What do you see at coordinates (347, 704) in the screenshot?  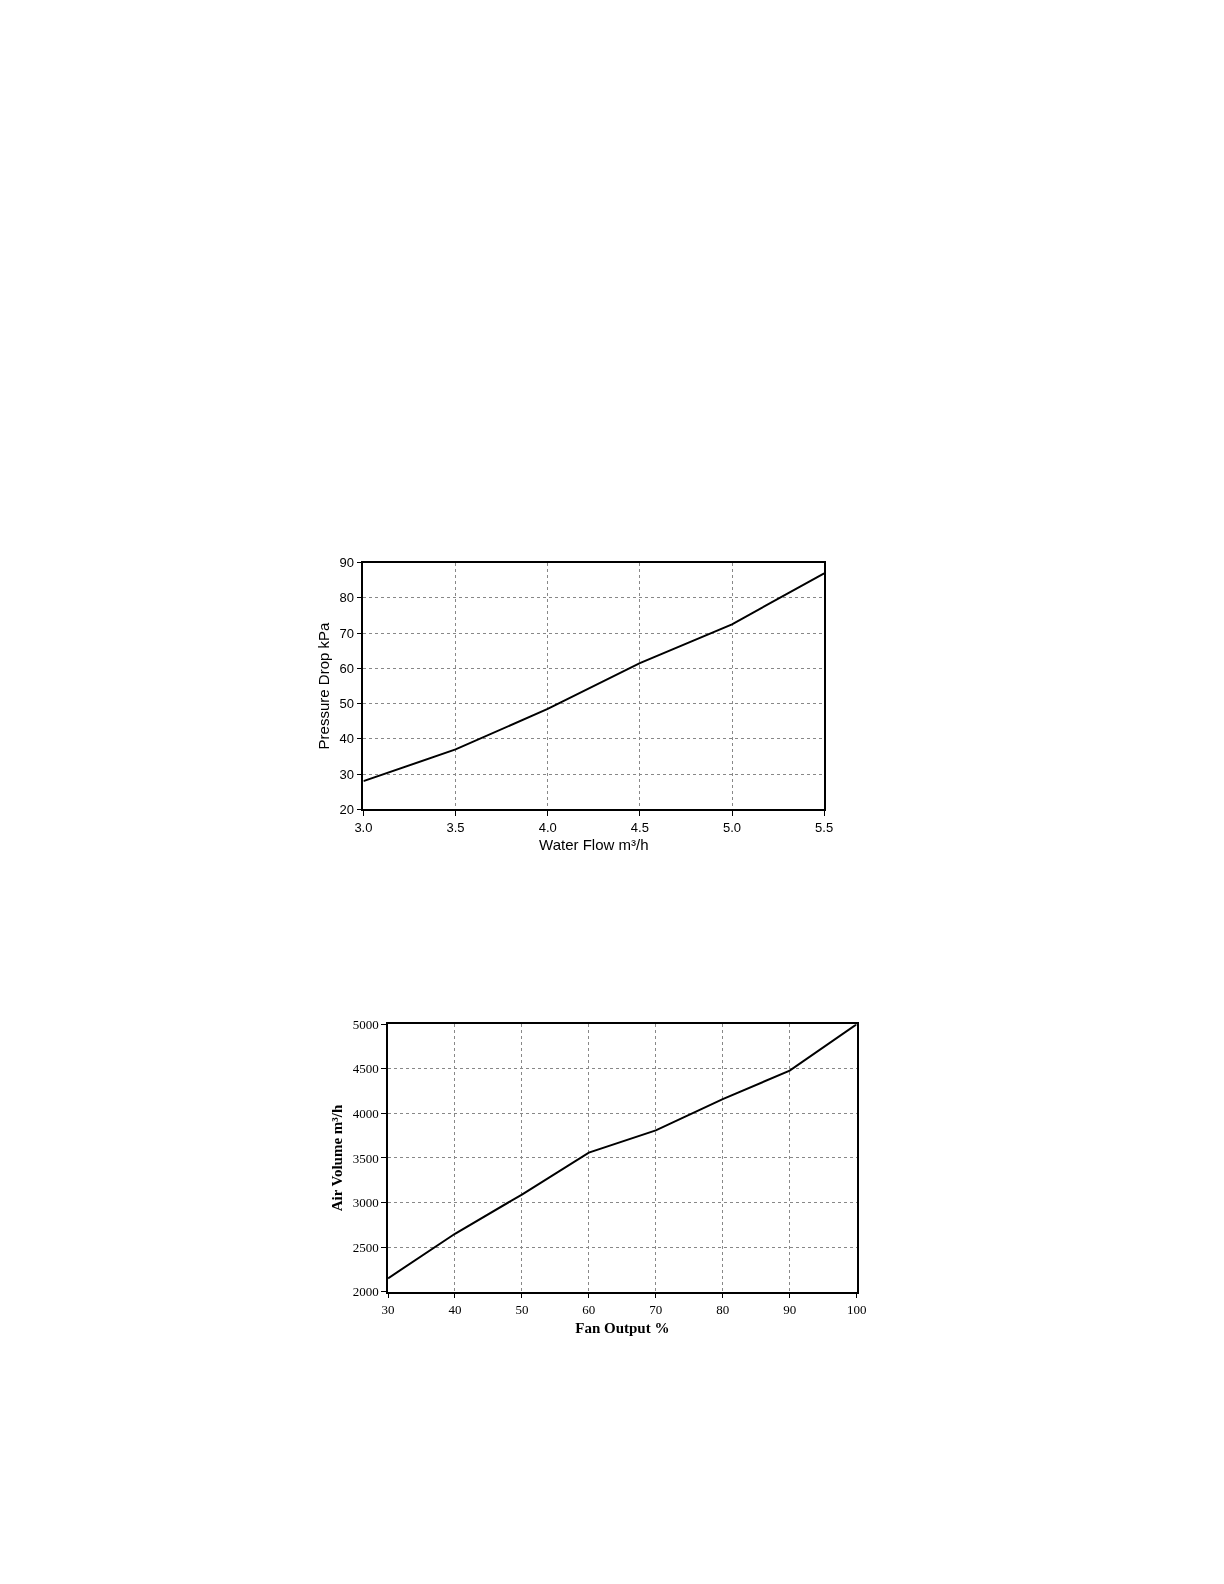 I see `y-tick-label: 50` at bounding box center [347, 704].